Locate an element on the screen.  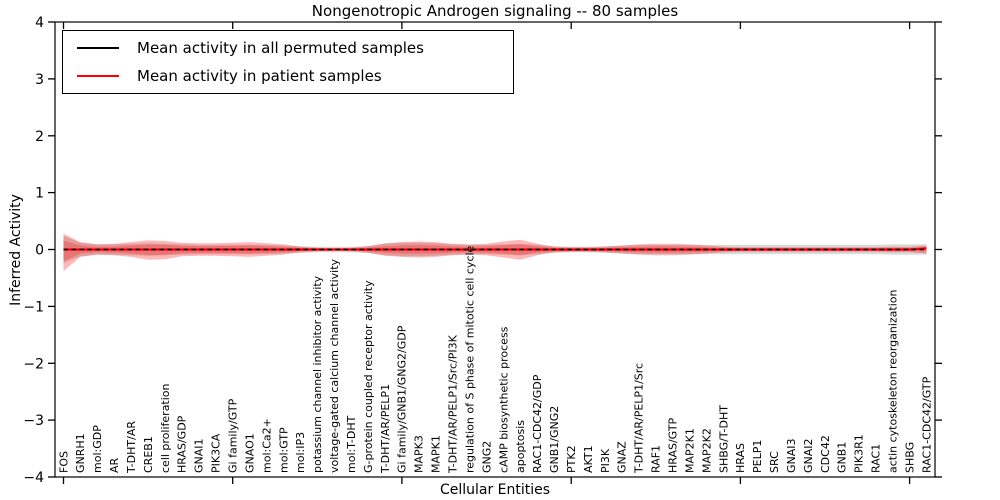
y-tick-label: 3 is located at coordinates (39, 80).